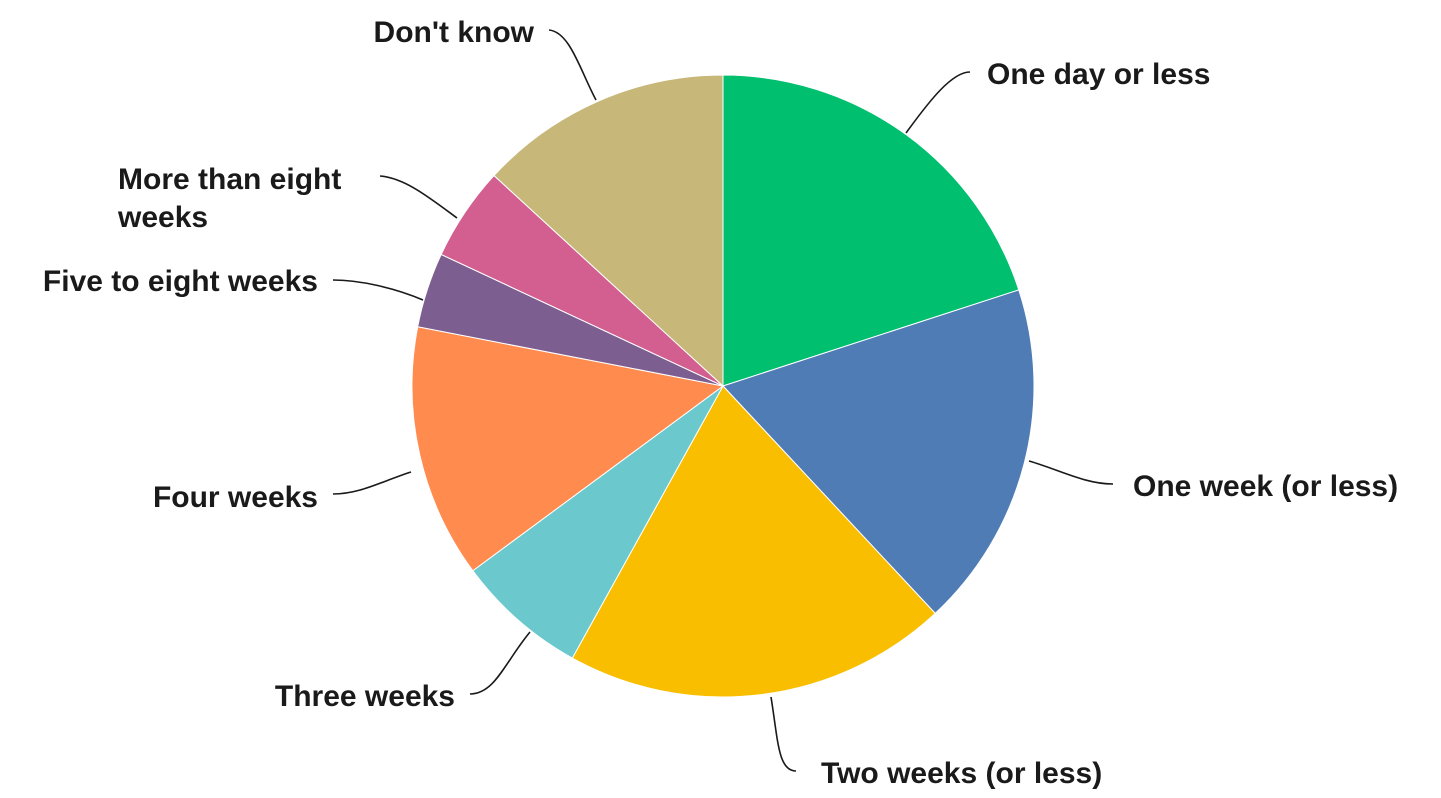 This screenshot has height=798, width=1441. Describe the element at coordinates (365, 696) in the screenshot. I see `slice-label: Three weeks` at that location.